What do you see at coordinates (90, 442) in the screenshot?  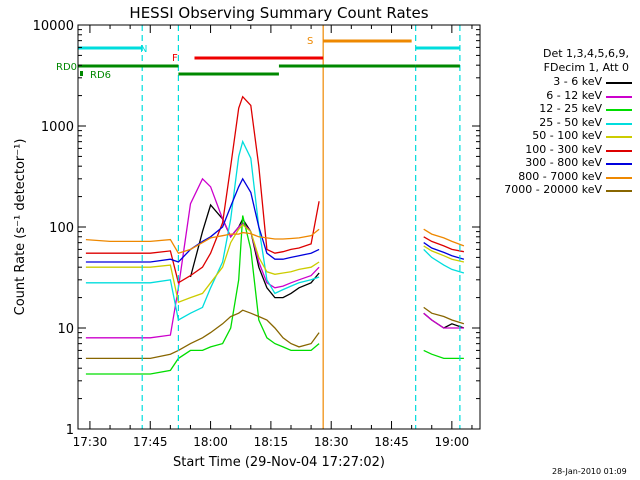 I see `x-tick-label-0: 17:30` at bounding box center [90, 442].